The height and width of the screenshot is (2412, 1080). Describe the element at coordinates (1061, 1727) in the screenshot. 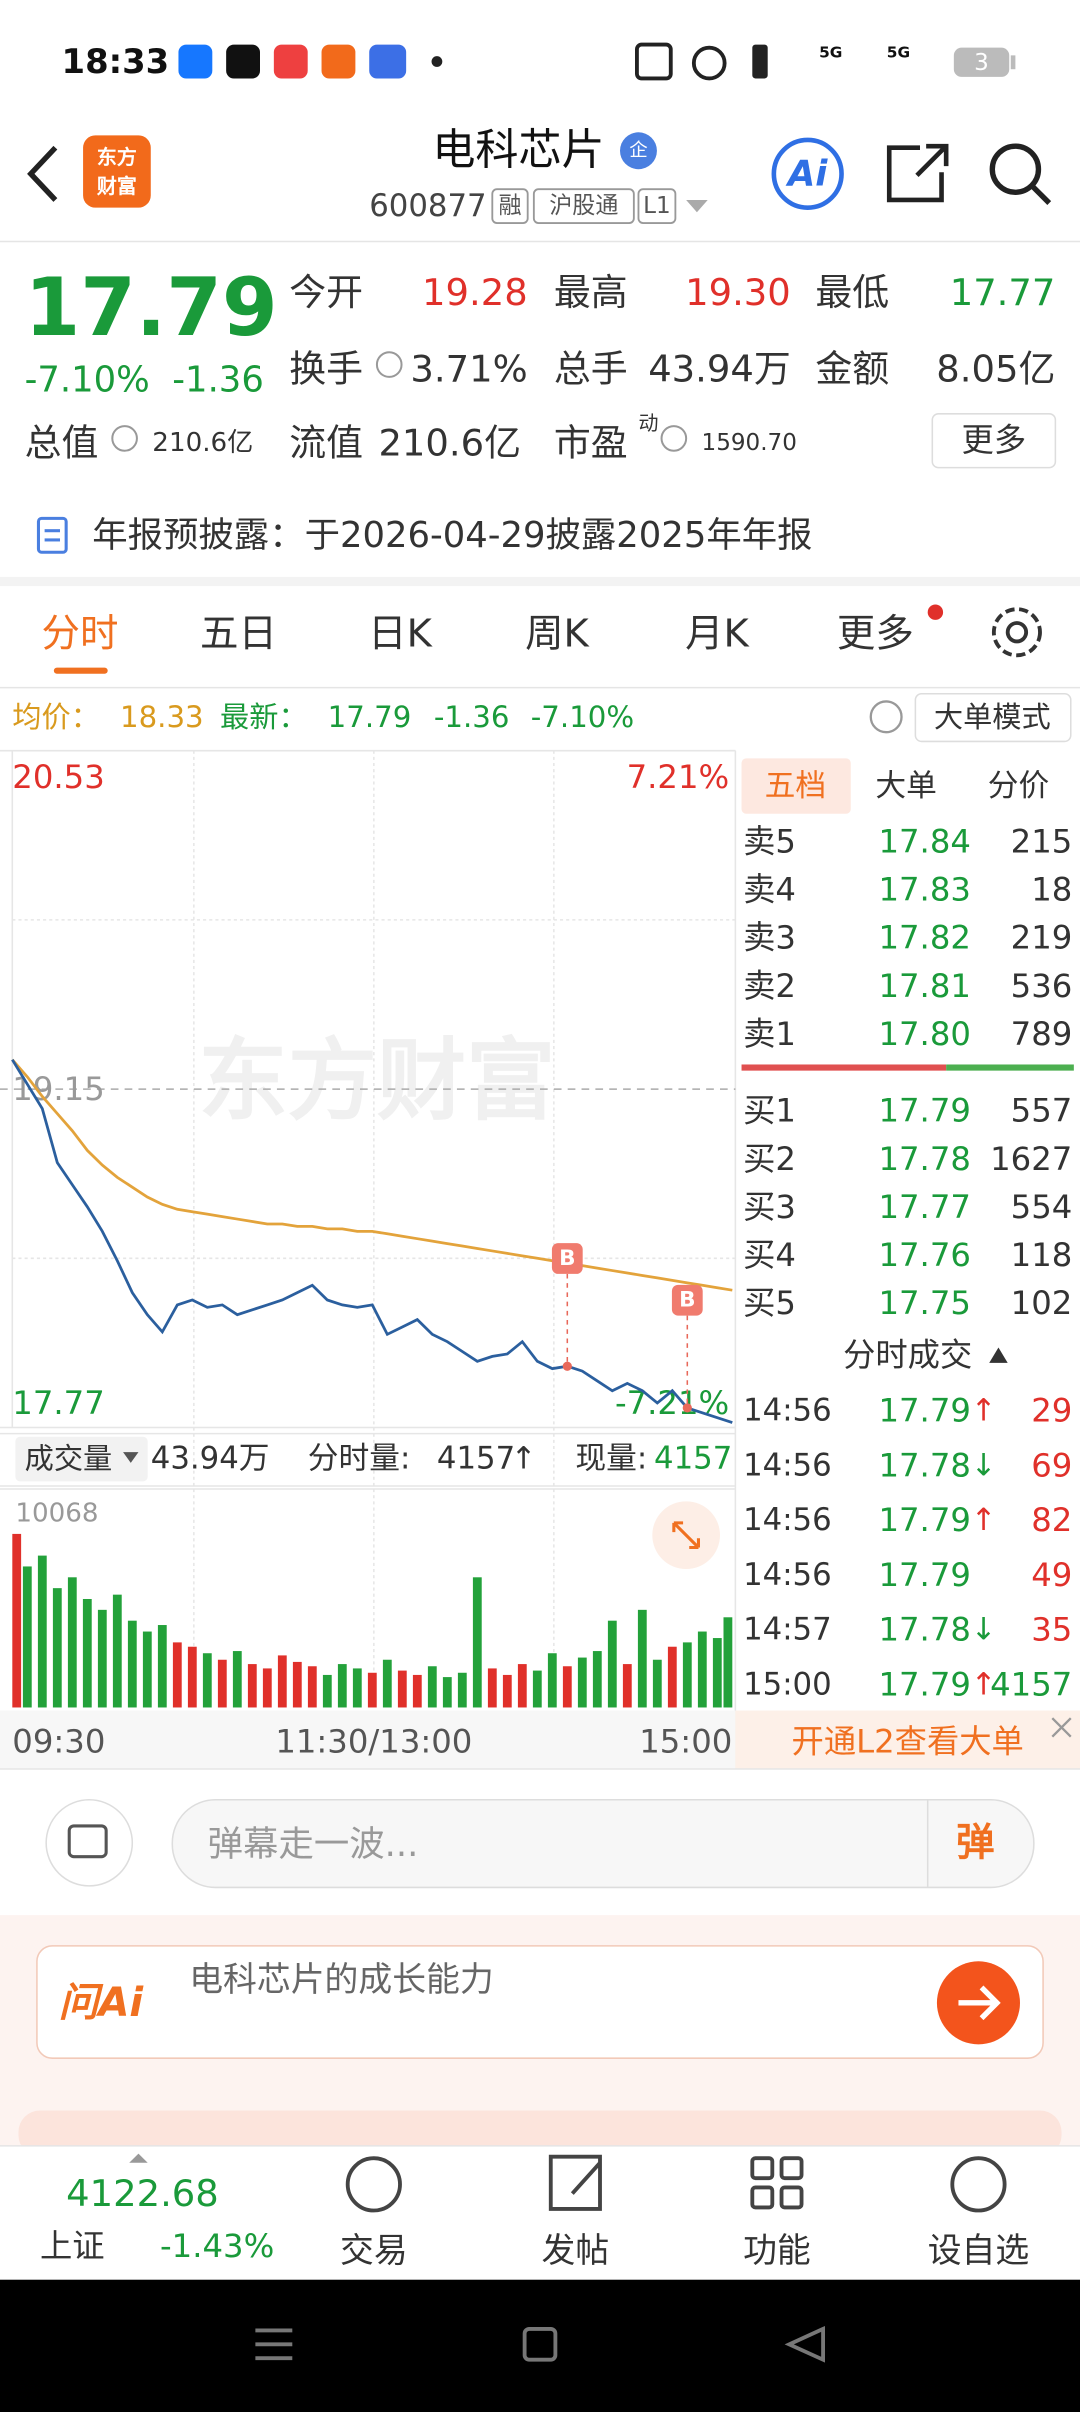

I see `close-icon` at that location.